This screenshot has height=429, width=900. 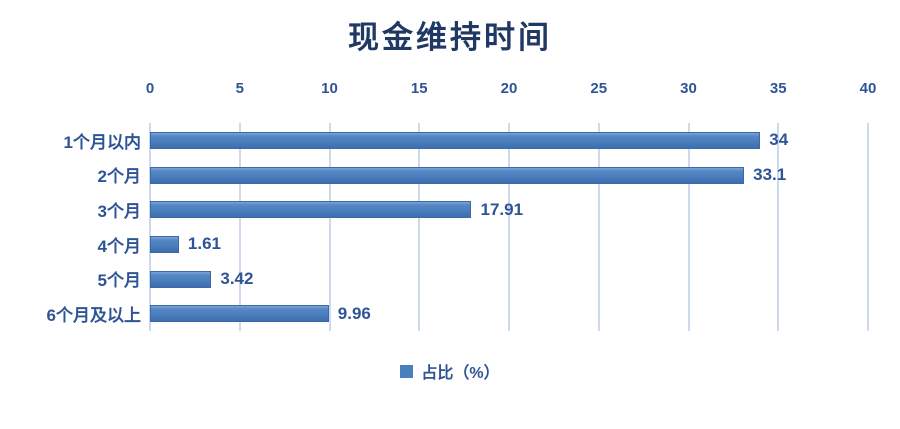 I want to click on category-label: 5个月, so click(x=119, y=281).